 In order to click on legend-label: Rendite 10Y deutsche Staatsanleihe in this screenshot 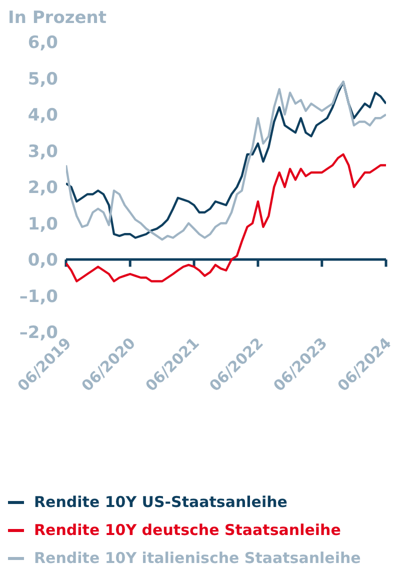, I will do `click(187, 530)`.